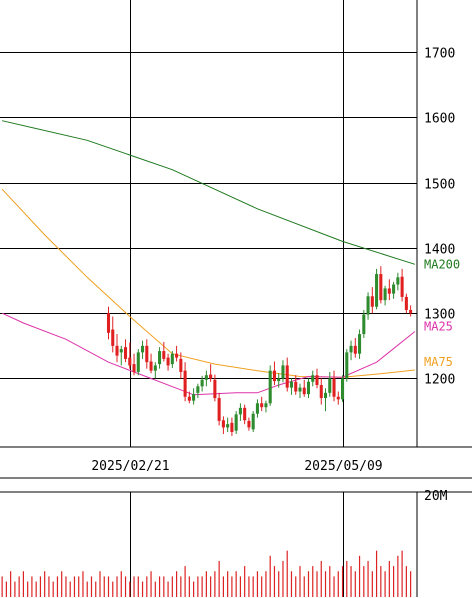 This screenshot has height=598, width=472. What do you see at coordinates (438, 362) in the screenshot?
I see `ma75-label: MA75` at bounding box center [438, 362].